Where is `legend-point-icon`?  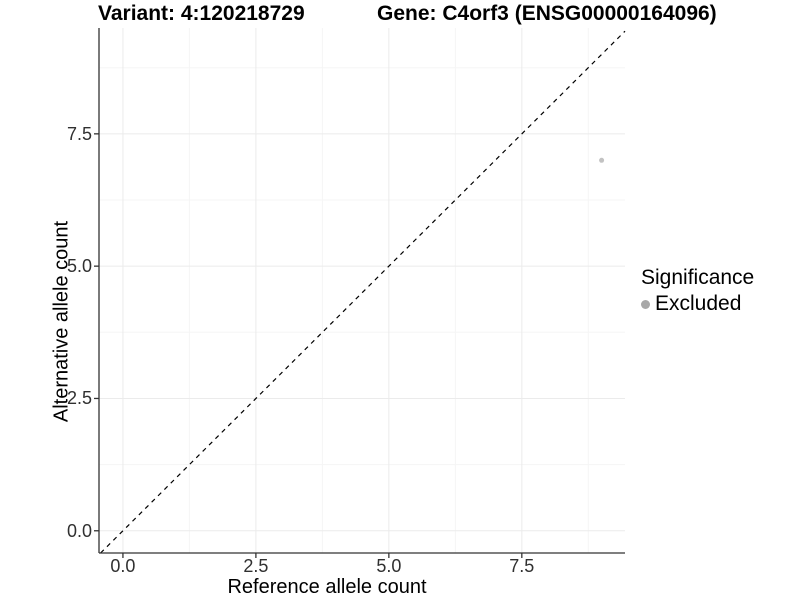
legend-point-icon is located at coordinates (645, 304).